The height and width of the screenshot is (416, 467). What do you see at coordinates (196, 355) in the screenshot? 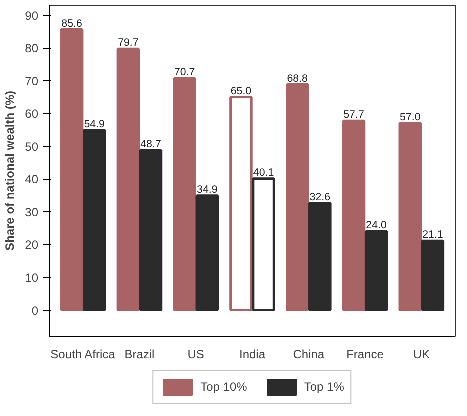
I see `x-tick-label: US` at bounding box center [196, 355].